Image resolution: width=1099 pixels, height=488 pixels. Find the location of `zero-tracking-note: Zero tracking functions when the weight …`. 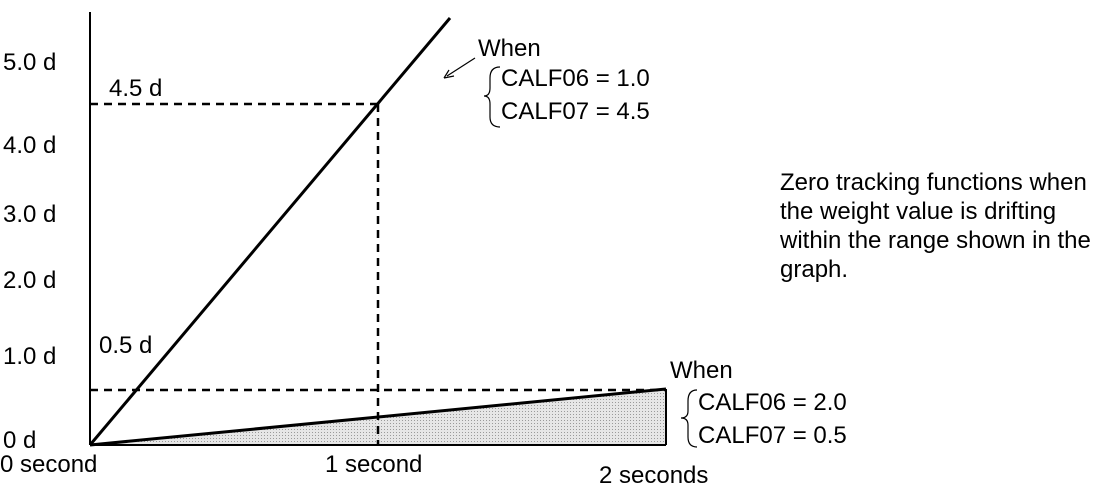

zero-tracking-note: Zero tracking functions when the weight … is located at coordinates (935, 226).